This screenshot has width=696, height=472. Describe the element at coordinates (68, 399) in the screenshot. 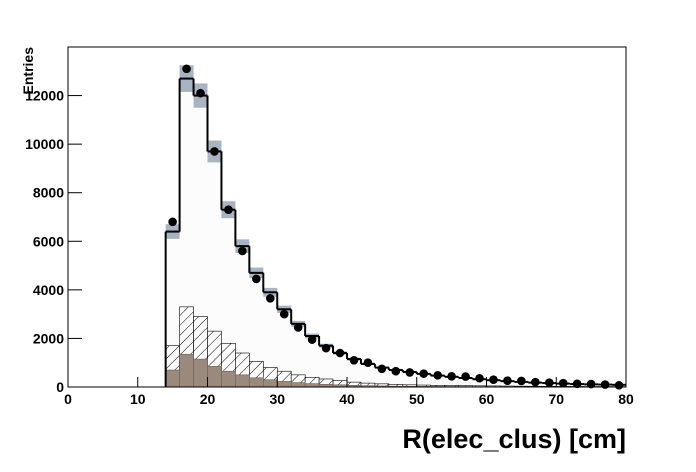

I see `x-tick-label: 0` at that location.